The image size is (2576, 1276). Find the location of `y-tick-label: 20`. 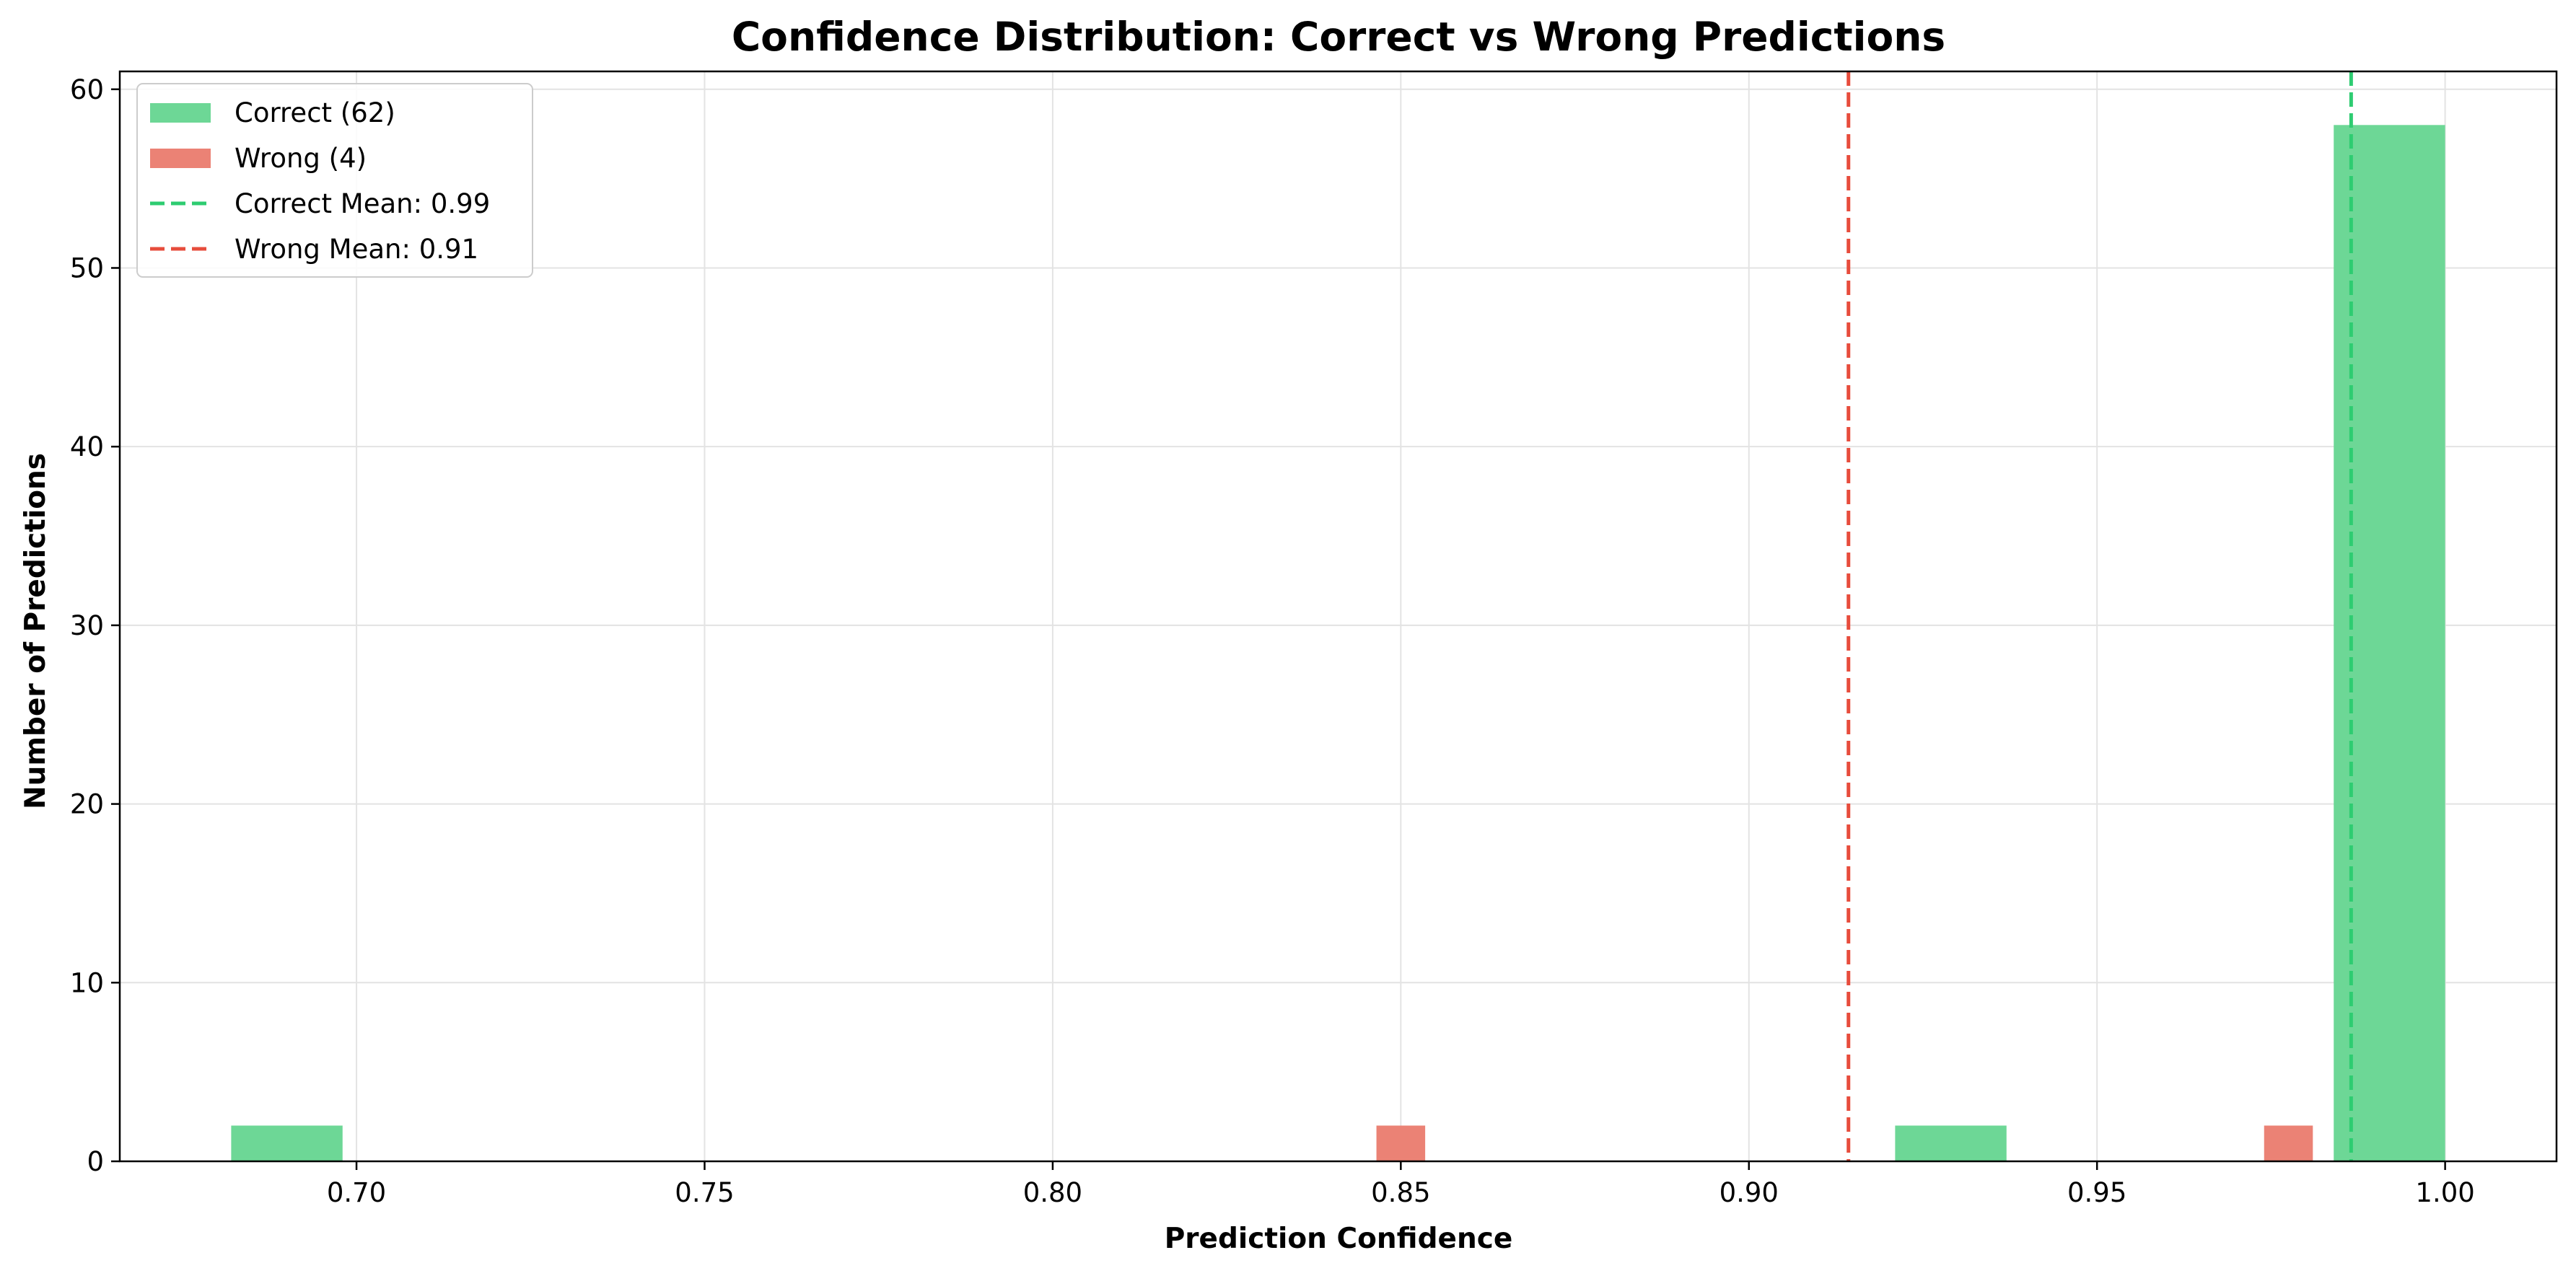

y-tick-label: 20 is located at coordinates (87, 804).